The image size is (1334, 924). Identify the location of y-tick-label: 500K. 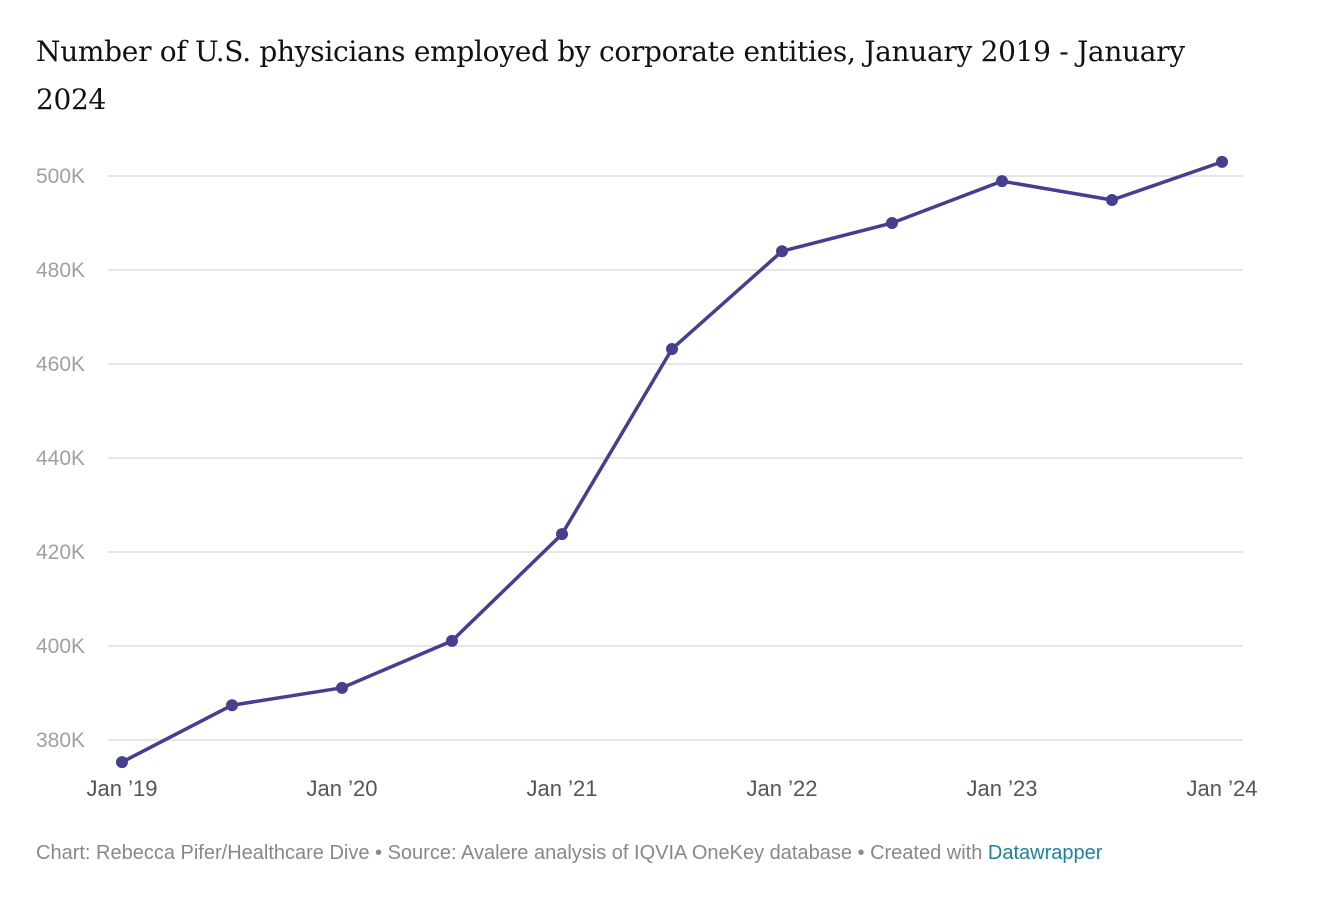
(60, 176).